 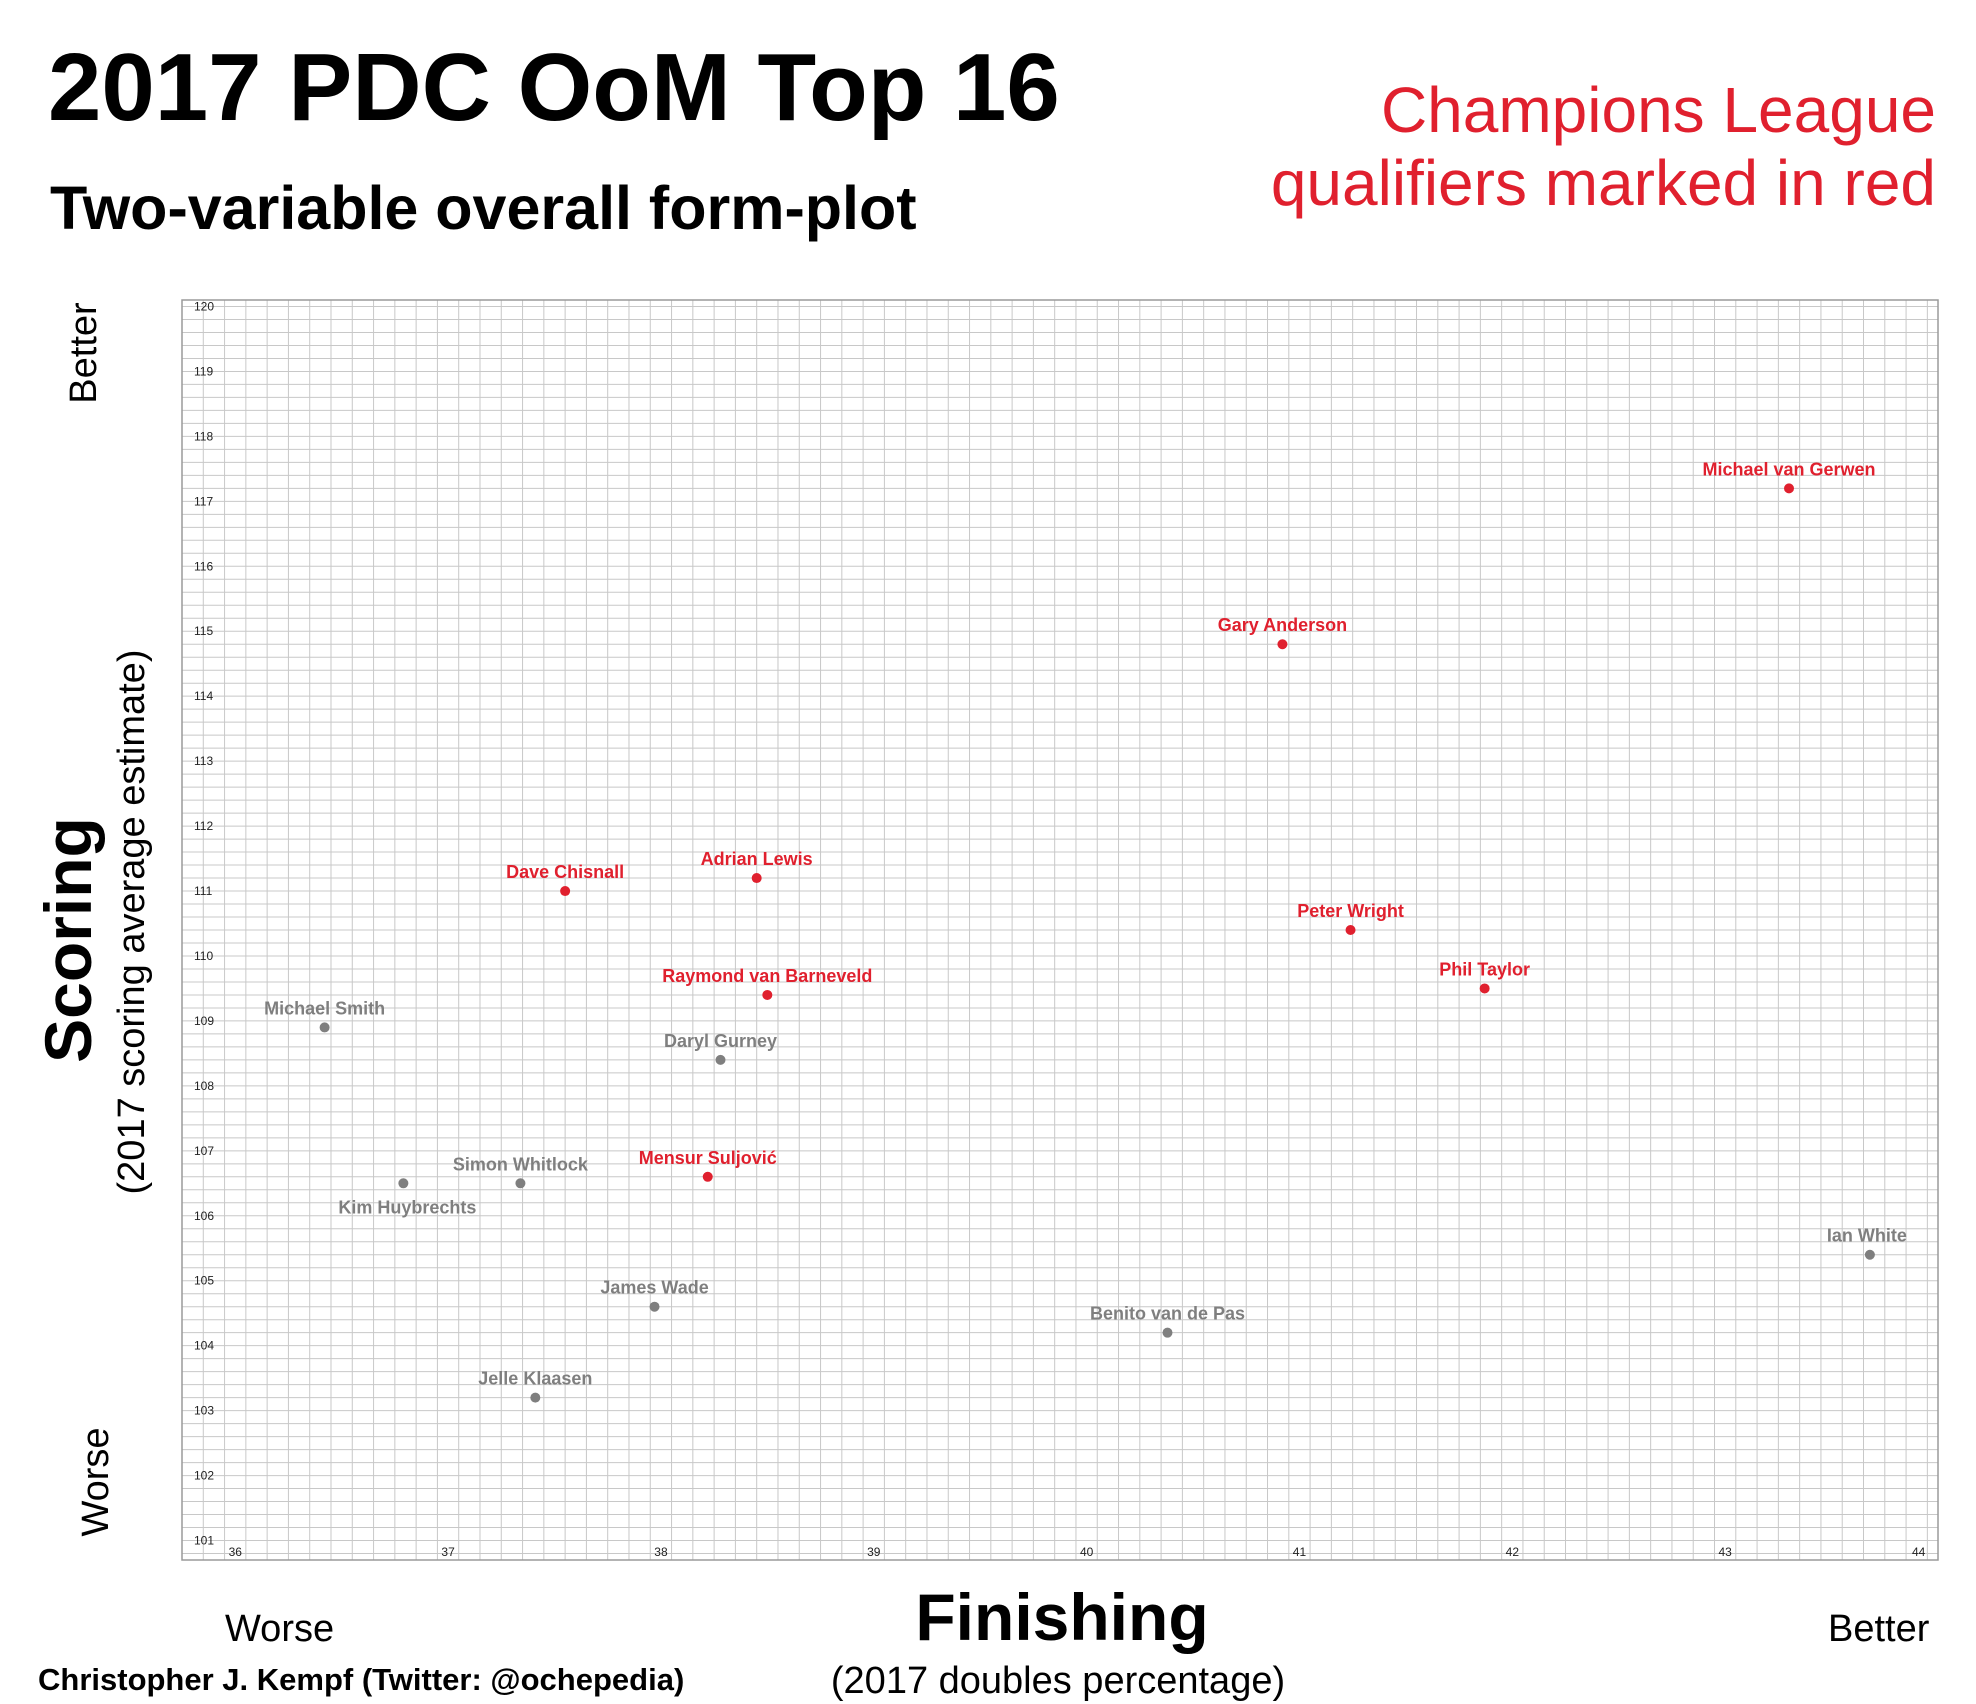 I want to click on y-tick-label: 107, so click(x=204, y=1151).